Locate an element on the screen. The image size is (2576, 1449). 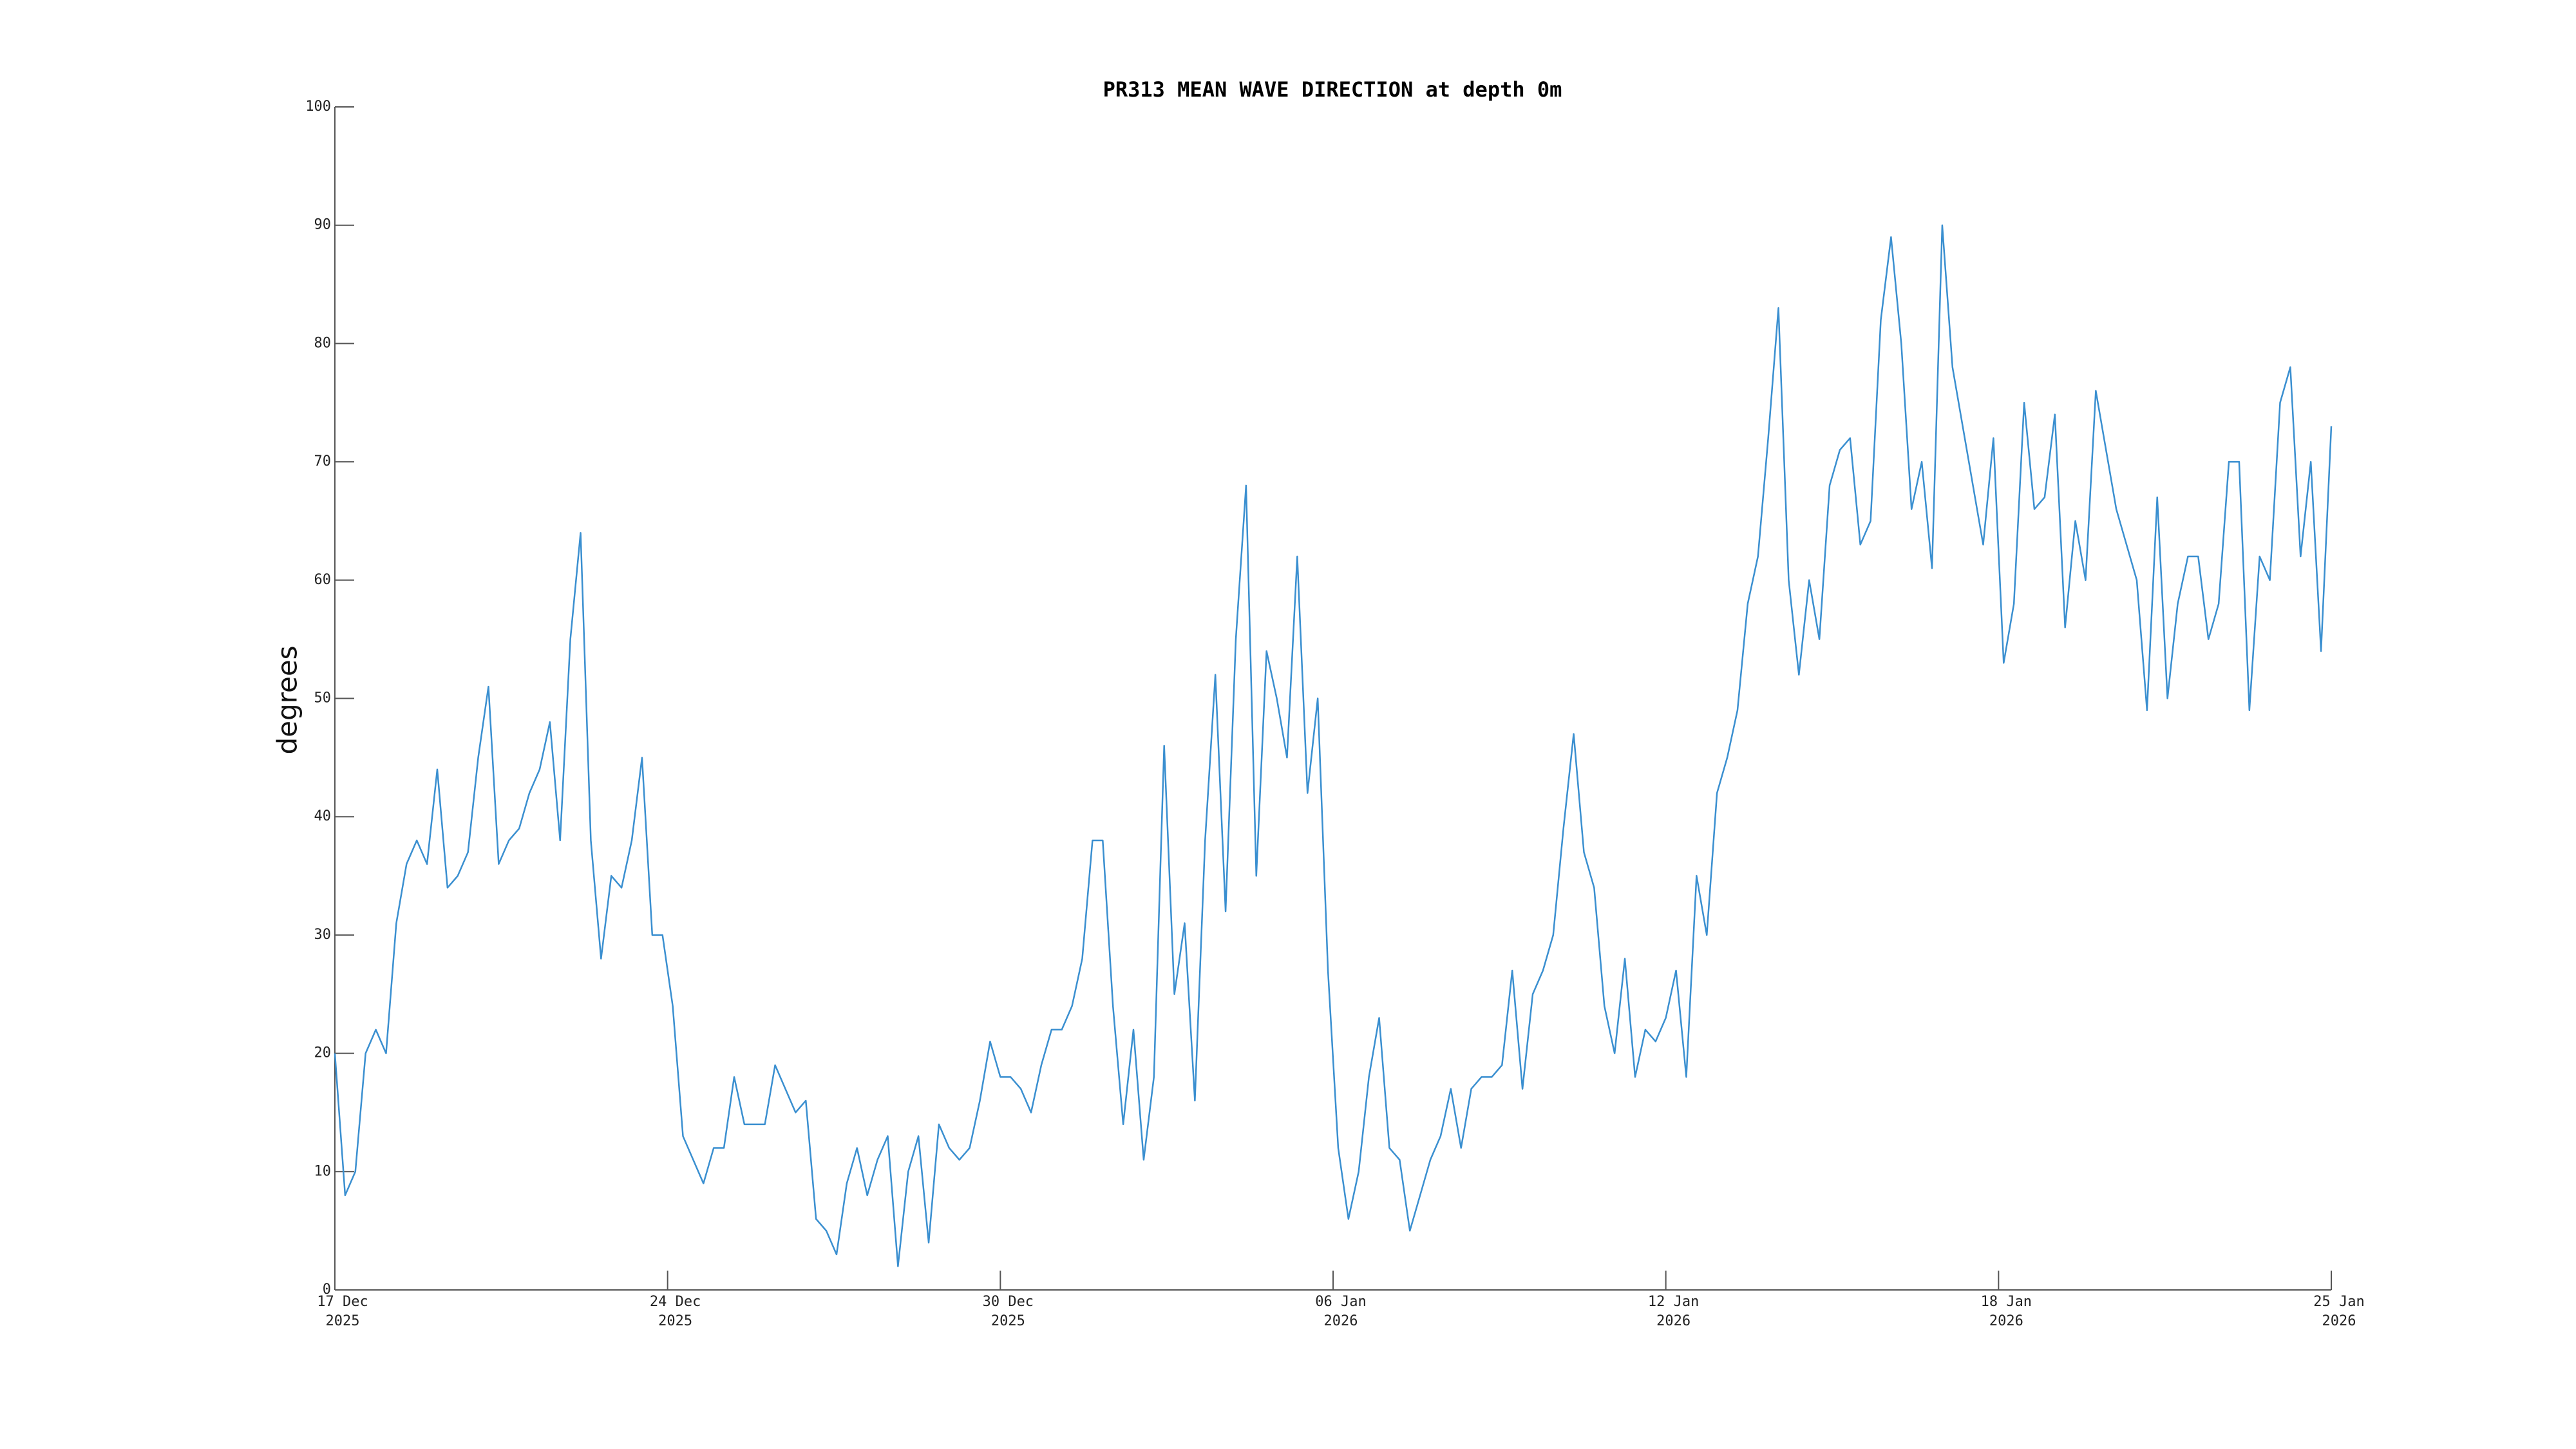
chart-title: PR313 MEAN WAVE DIRECTION at depth 0m is located at coordinates (1333, 89).